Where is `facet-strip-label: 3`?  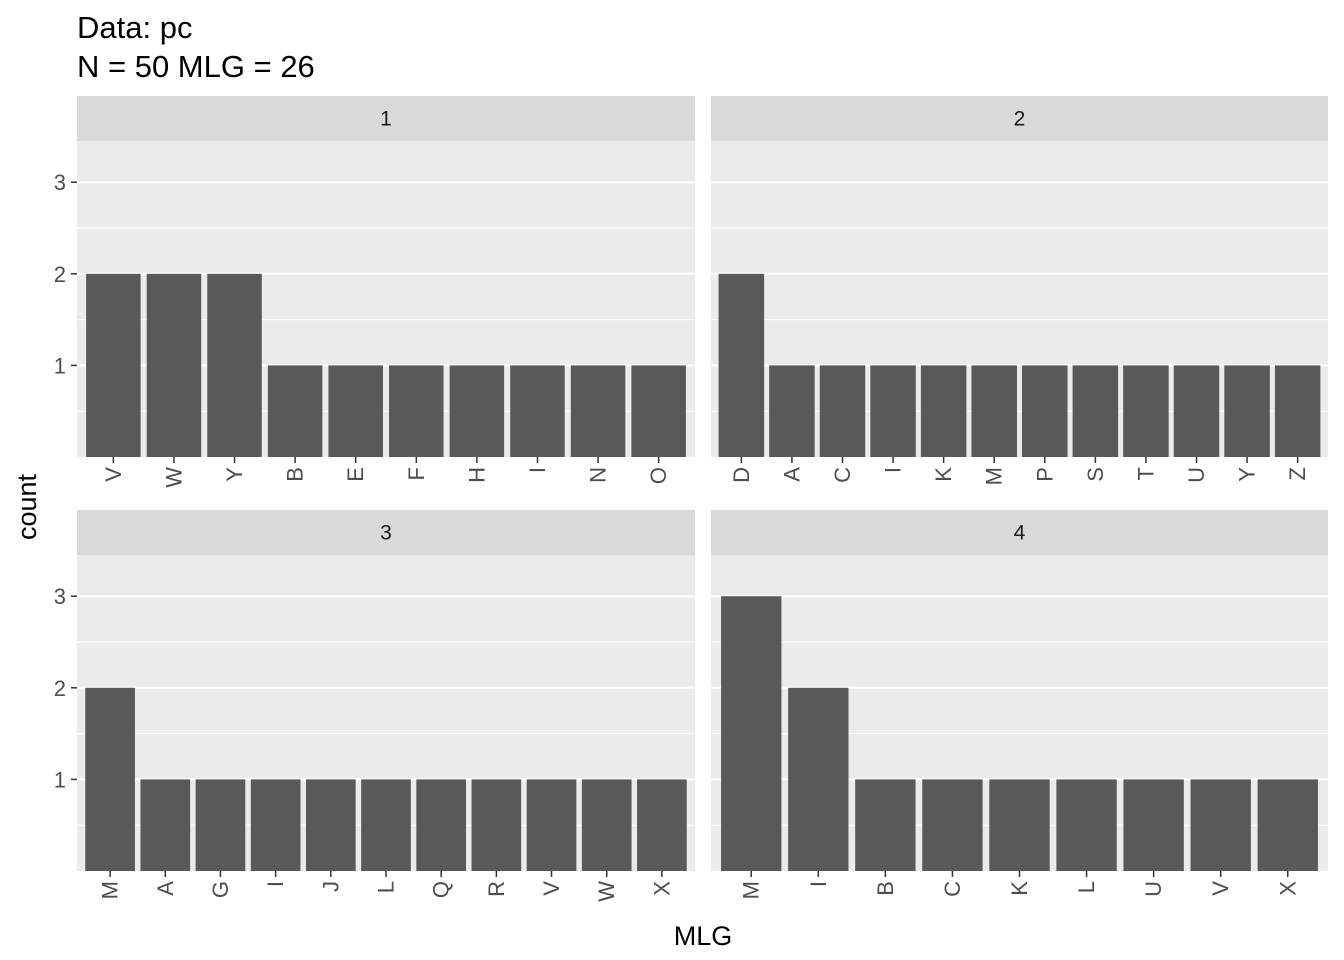 facet-strip-label: 3 is located at coordinates (386, 533).